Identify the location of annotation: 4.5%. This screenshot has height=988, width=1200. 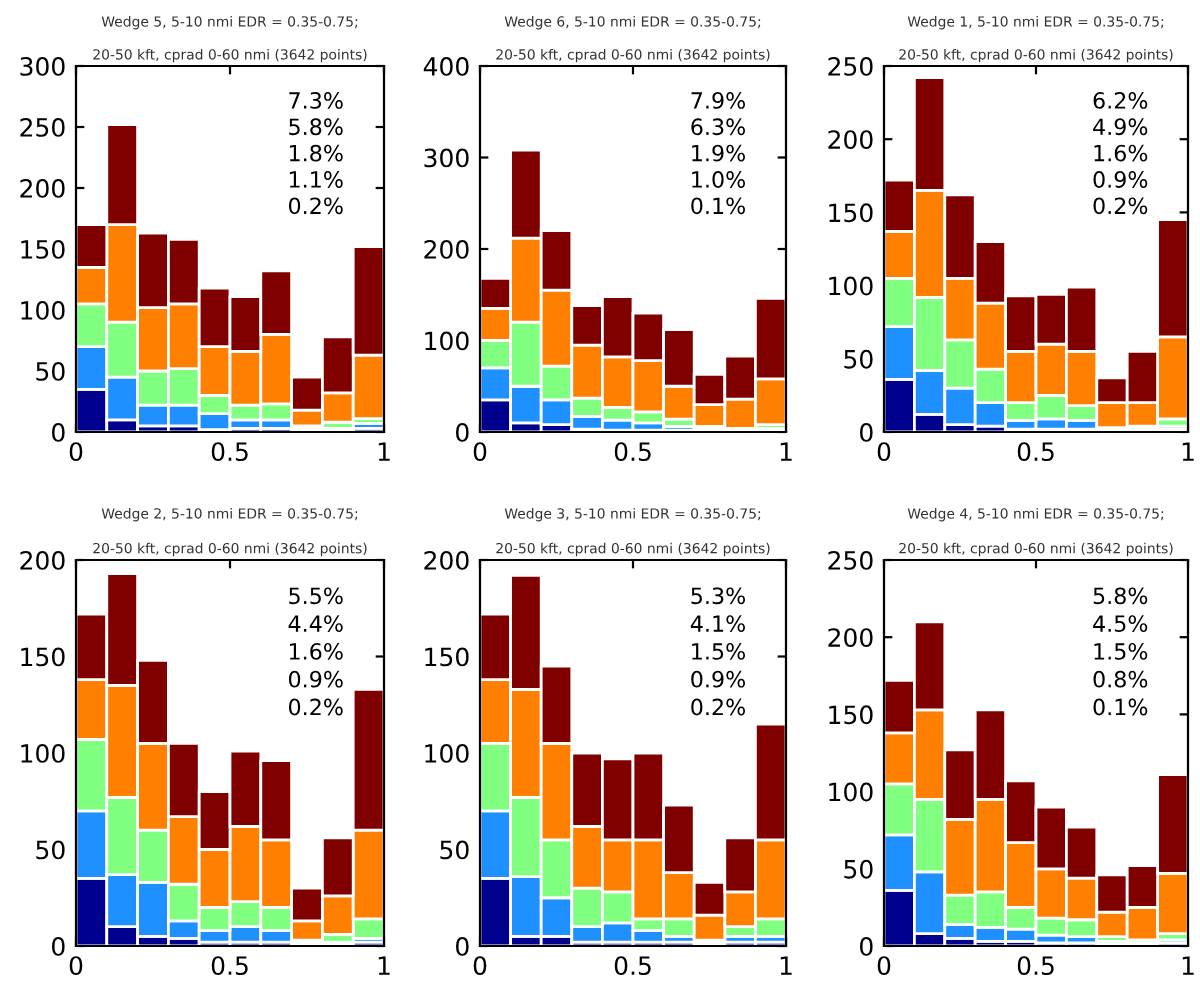
(1120, 624).